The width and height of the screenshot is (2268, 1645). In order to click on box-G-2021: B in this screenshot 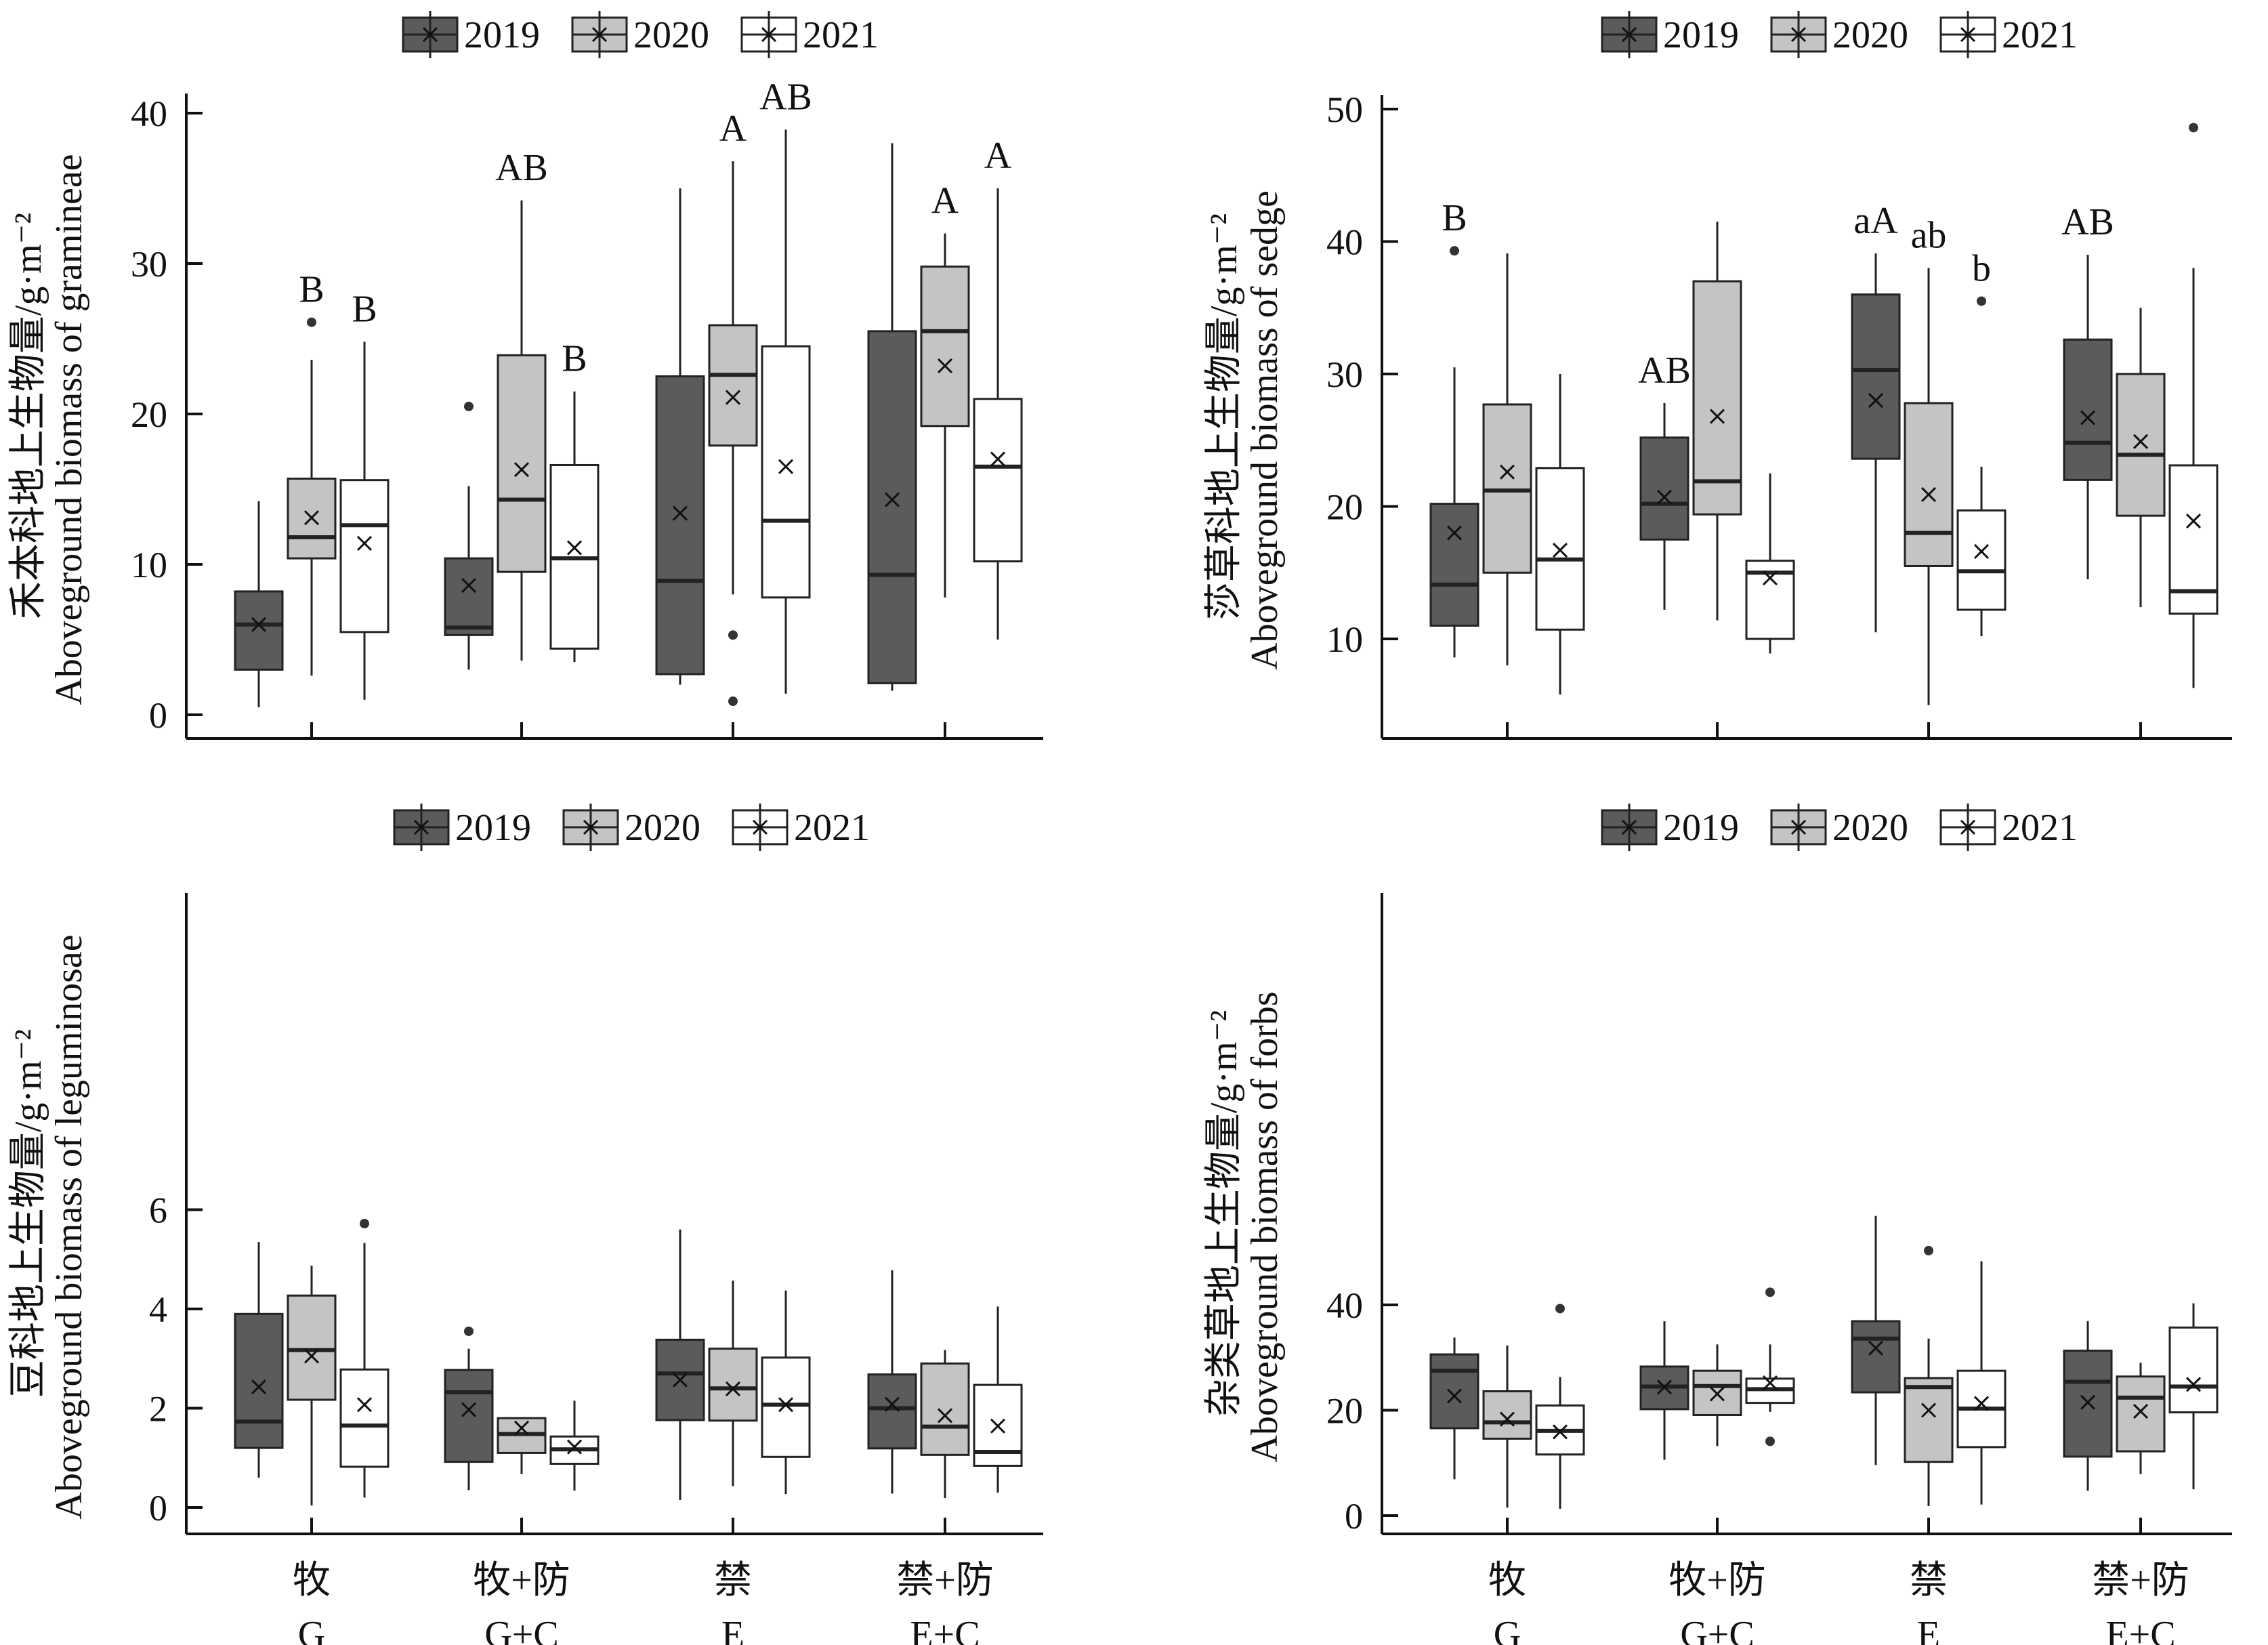, I will do `click(364, 494)`.